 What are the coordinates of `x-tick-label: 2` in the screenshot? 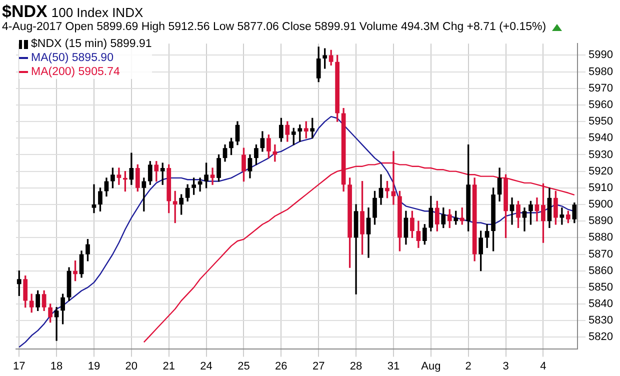 It's located at (468, 366).